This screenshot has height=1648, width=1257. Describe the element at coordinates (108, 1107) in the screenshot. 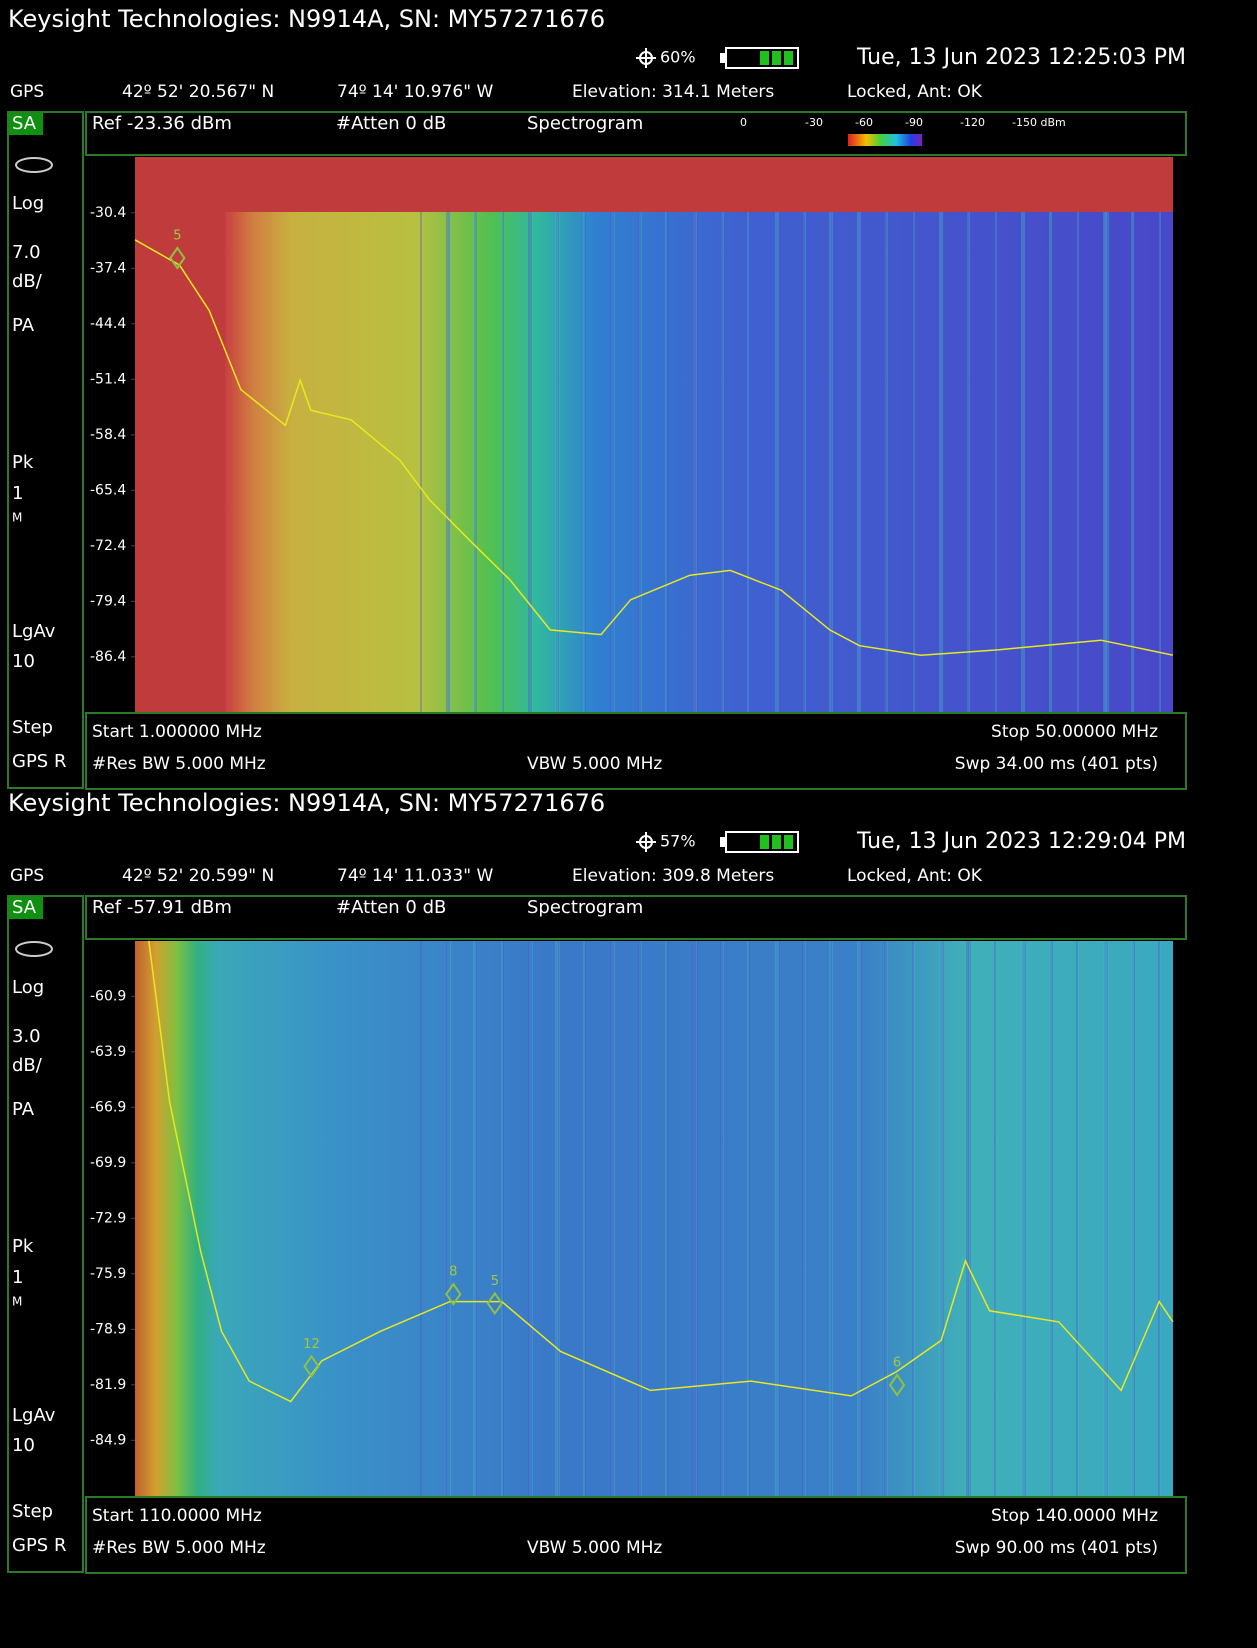

I see `y-tick-label: -66.9` at that location.